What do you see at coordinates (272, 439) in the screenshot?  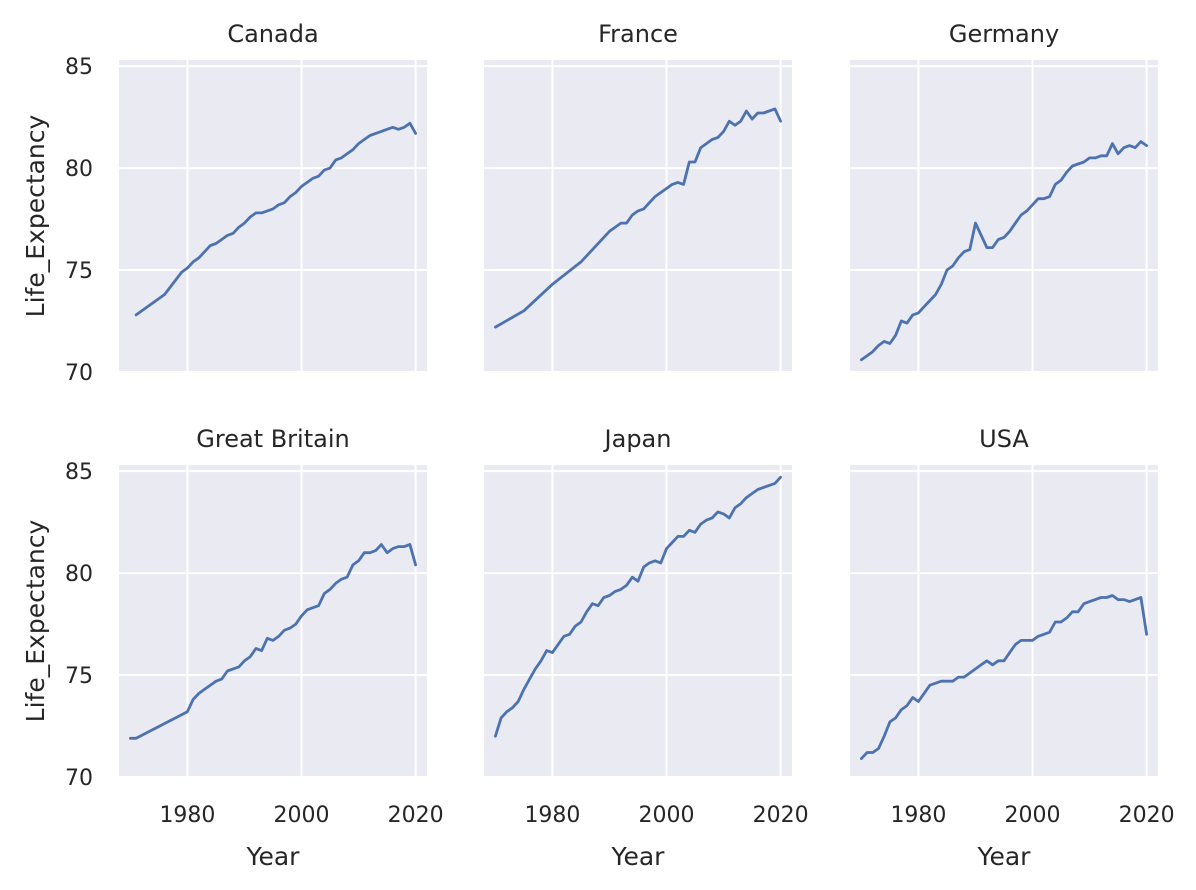 I see `panel-title-great-britain: Great Britain` at bounding box center [272, 439].